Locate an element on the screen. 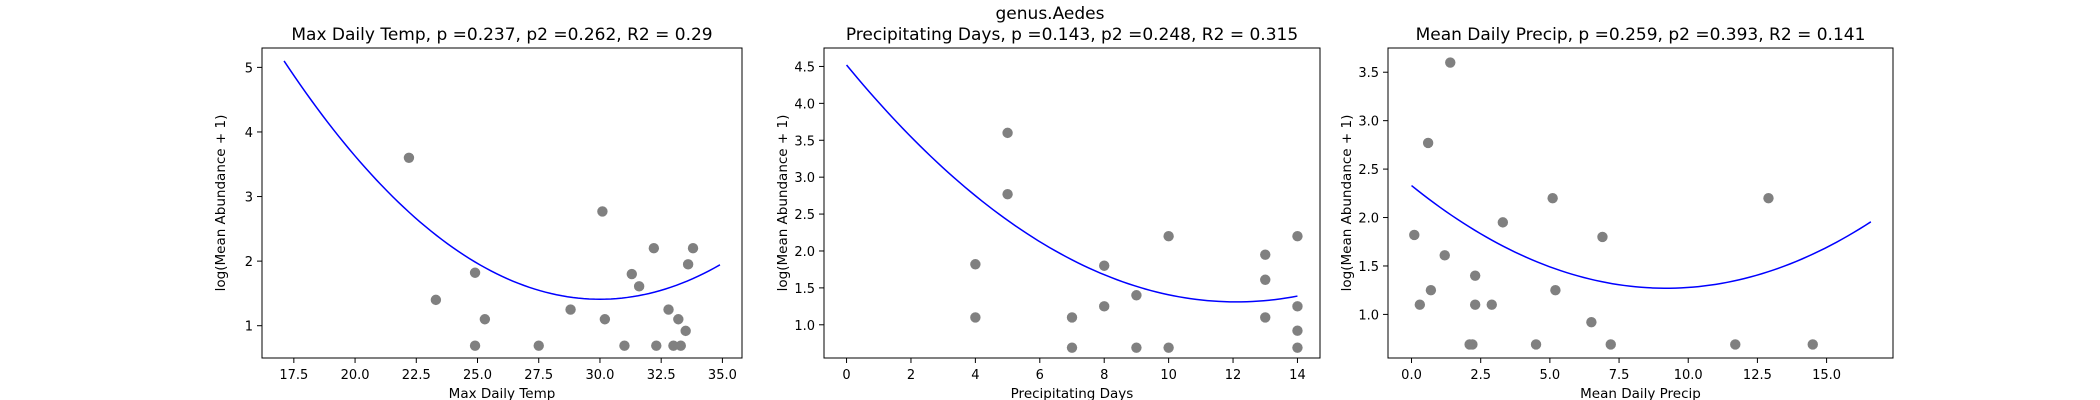 This screenshot has height=400, width=2100. chart-1-xtick-label: 27.5 is located at coordinates (538, 375).